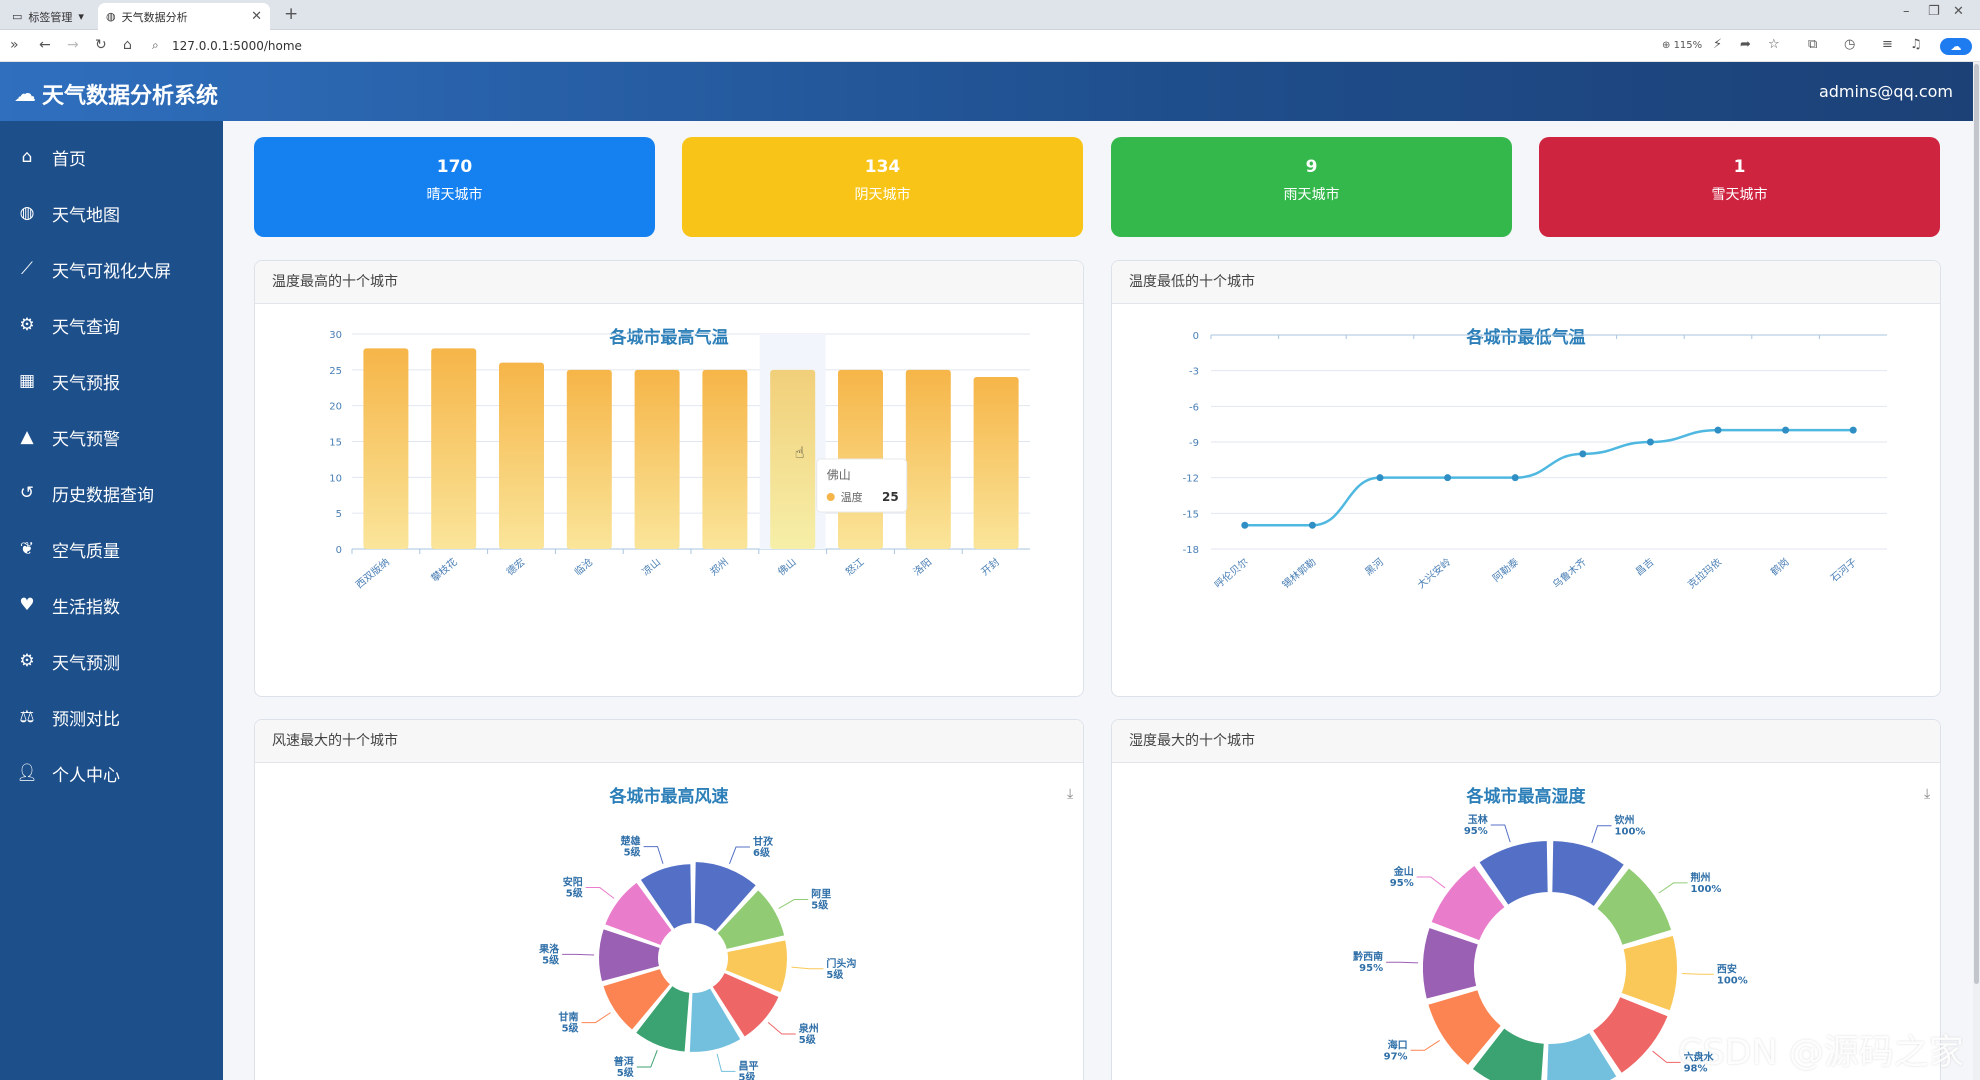 Image resolution: width=1980 pixels, height=1080 pixels. What do you see at coordinates (882, 195) in the screenshot?
I see `stat-label: 阴天城市` at bounding box center [882, 195].